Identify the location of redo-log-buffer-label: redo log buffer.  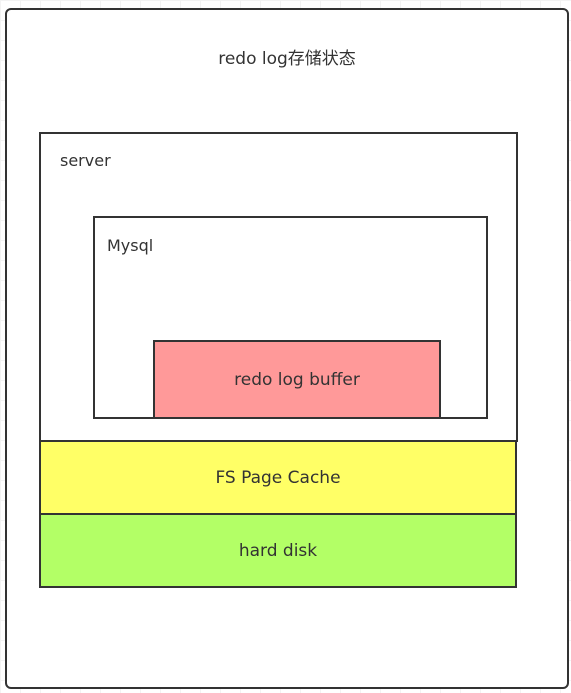
(297, 379).